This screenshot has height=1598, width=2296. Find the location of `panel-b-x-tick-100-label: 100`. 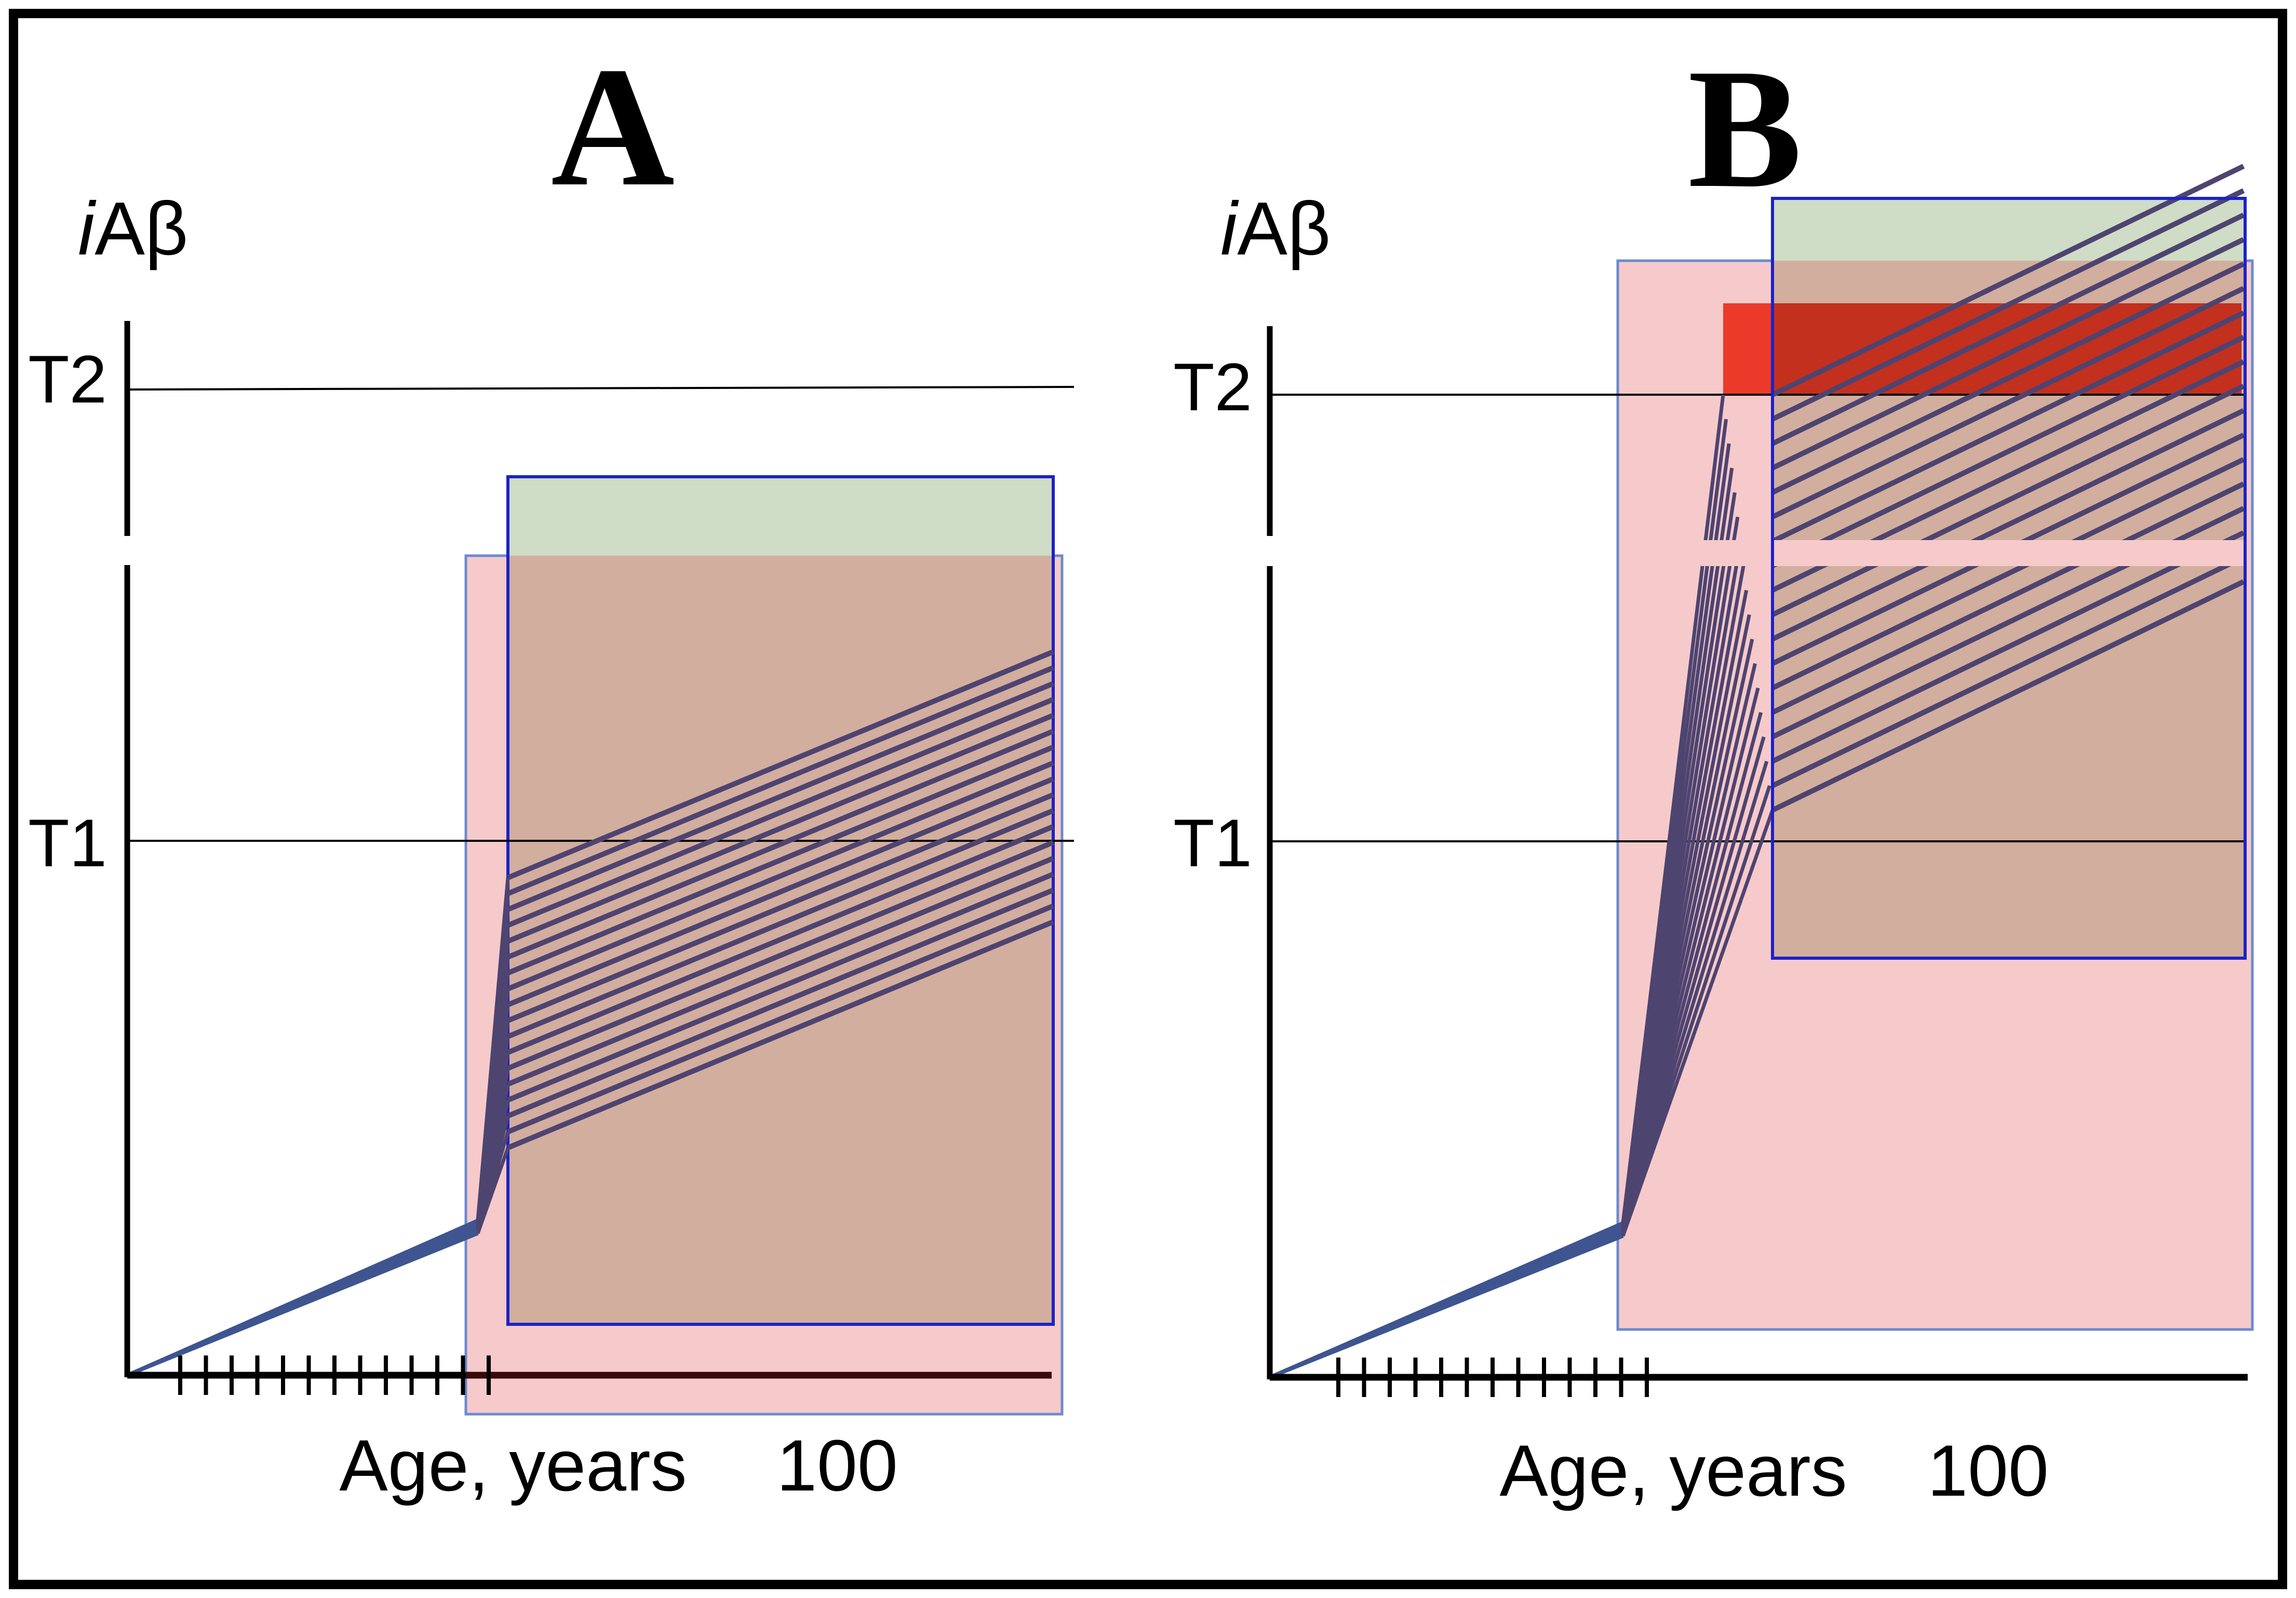

panel-b-x-tick-100-label: 100 is located at coordinates (1988, 1470).